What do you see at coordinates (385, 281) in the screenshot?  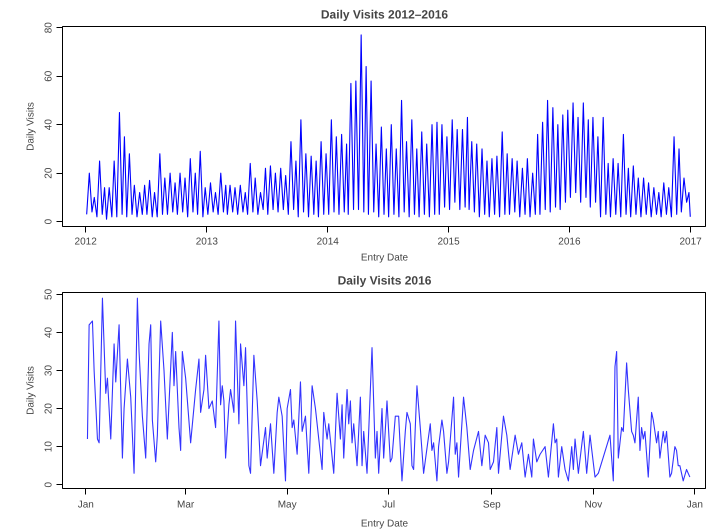 I see `chart-title: Daily Visits 2016` at bounding box center [385, 281].